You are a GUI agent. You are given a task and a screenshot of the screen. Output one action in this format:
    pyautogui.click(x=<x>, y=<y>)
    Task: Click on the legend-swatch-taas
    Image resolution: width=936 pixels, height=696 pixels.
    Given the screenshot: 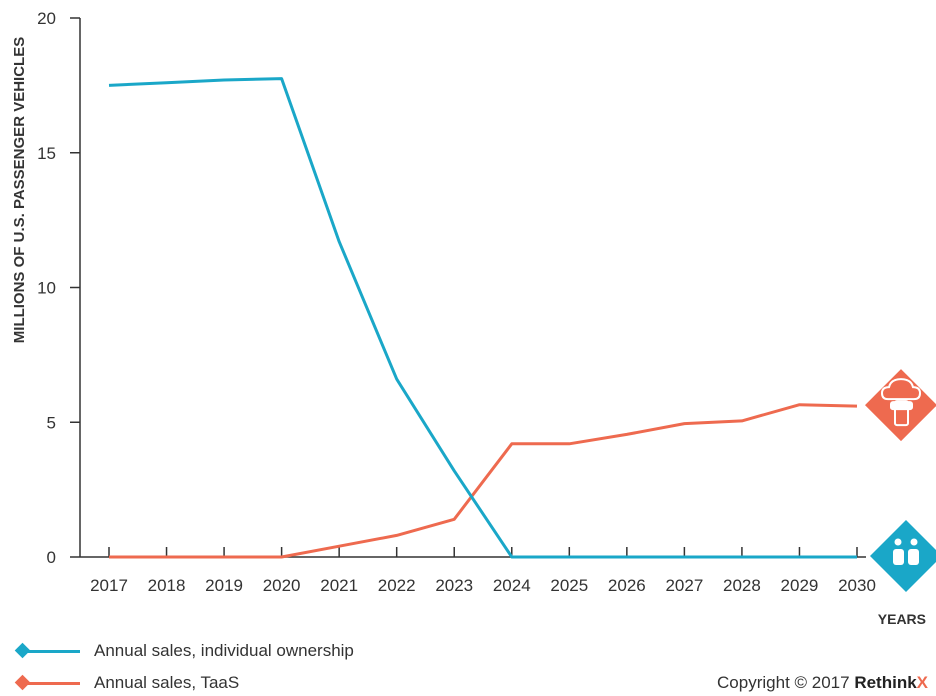 What is the action you would take?
    pyautogui.click(x=47, y=682)
    